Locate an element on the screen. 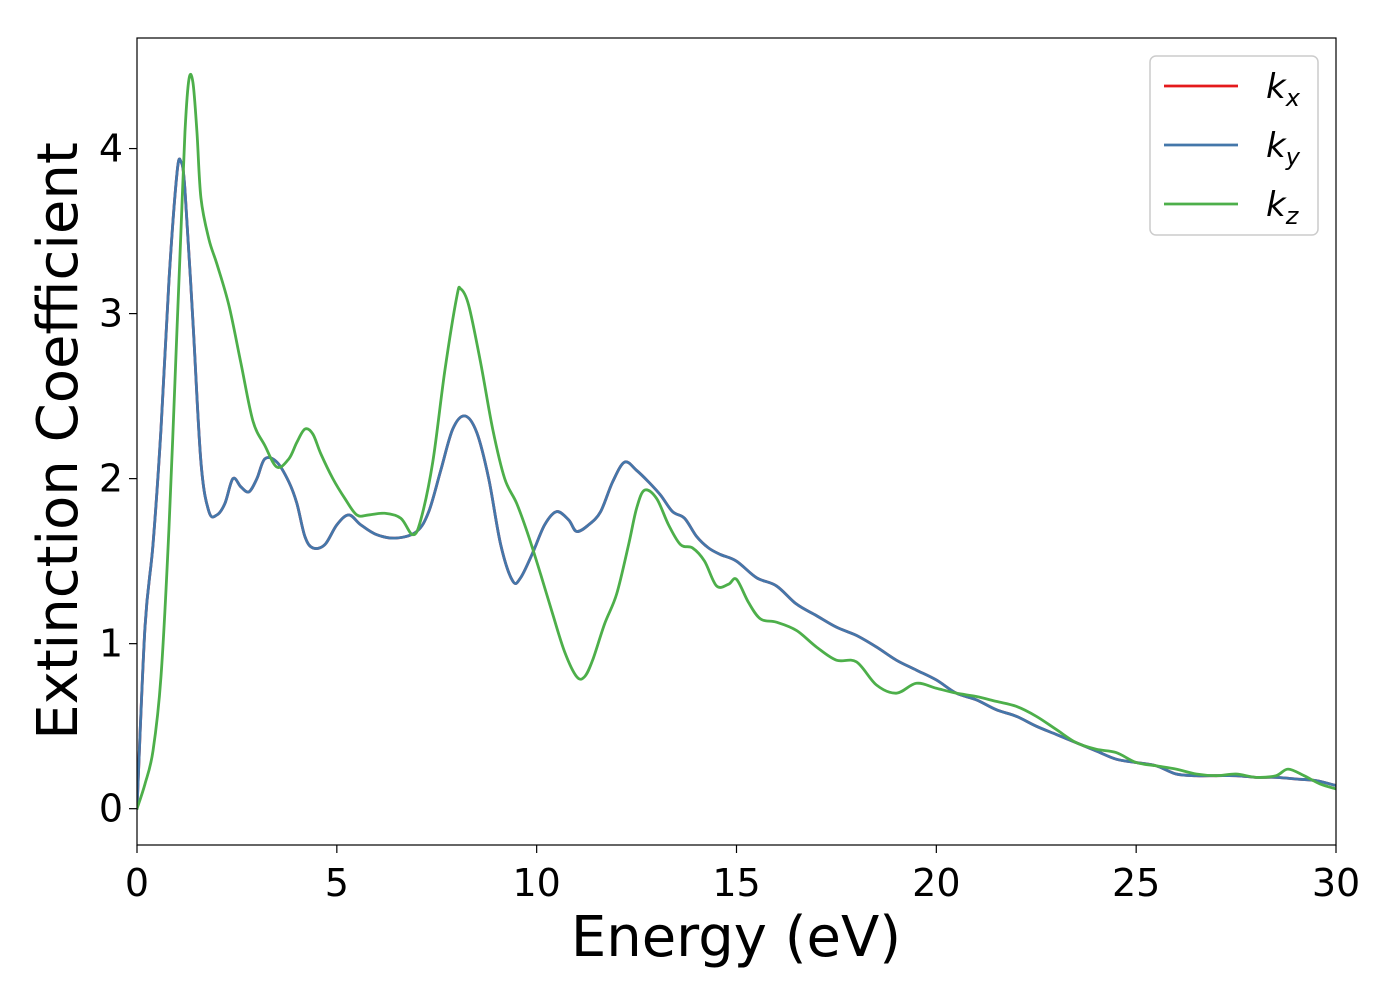 The width and height of the screenshot is (1400, 1000). legend-label-ky: ky is located at coordinates (1283, 148).